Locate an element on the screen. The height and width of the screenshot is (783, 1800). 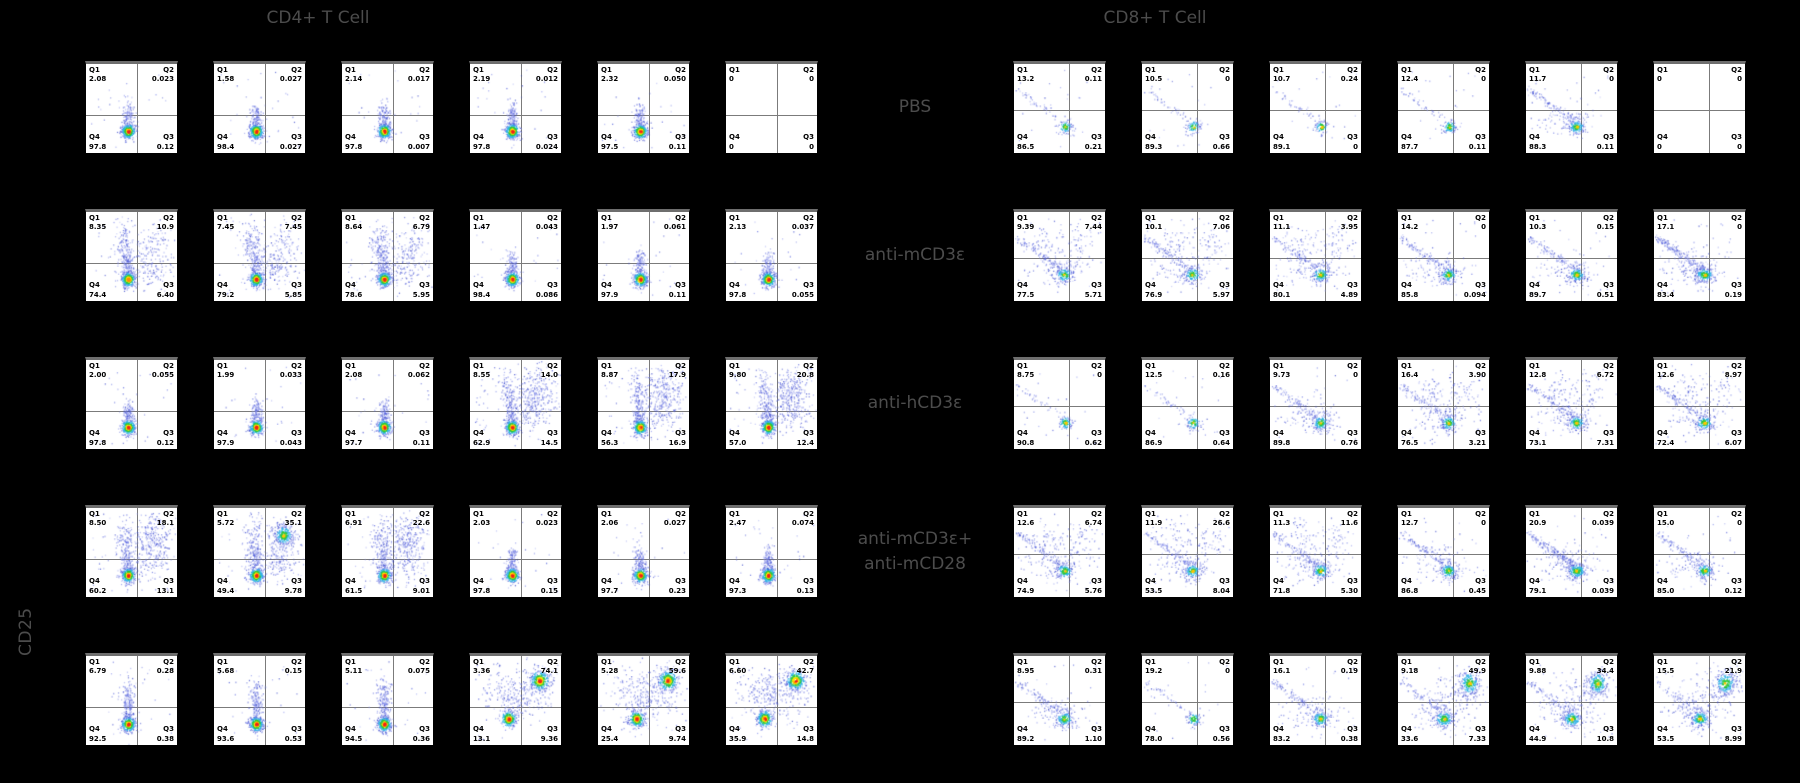
quadrant-label-q3: Q3 14.8 is located at coordinates (805, 734).